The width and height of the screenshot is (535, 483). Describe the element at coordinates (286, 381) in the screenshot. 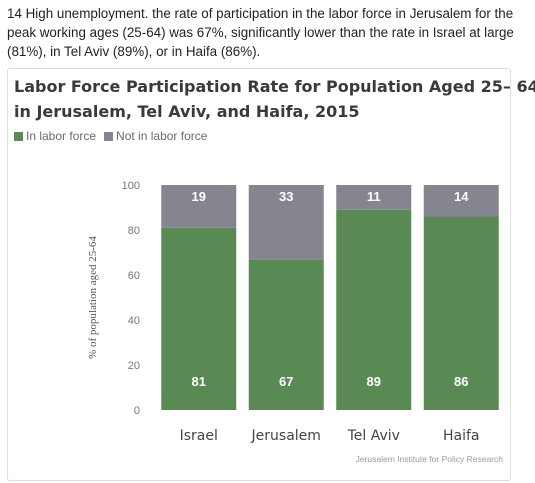

I see `data-label: 67` at that location.